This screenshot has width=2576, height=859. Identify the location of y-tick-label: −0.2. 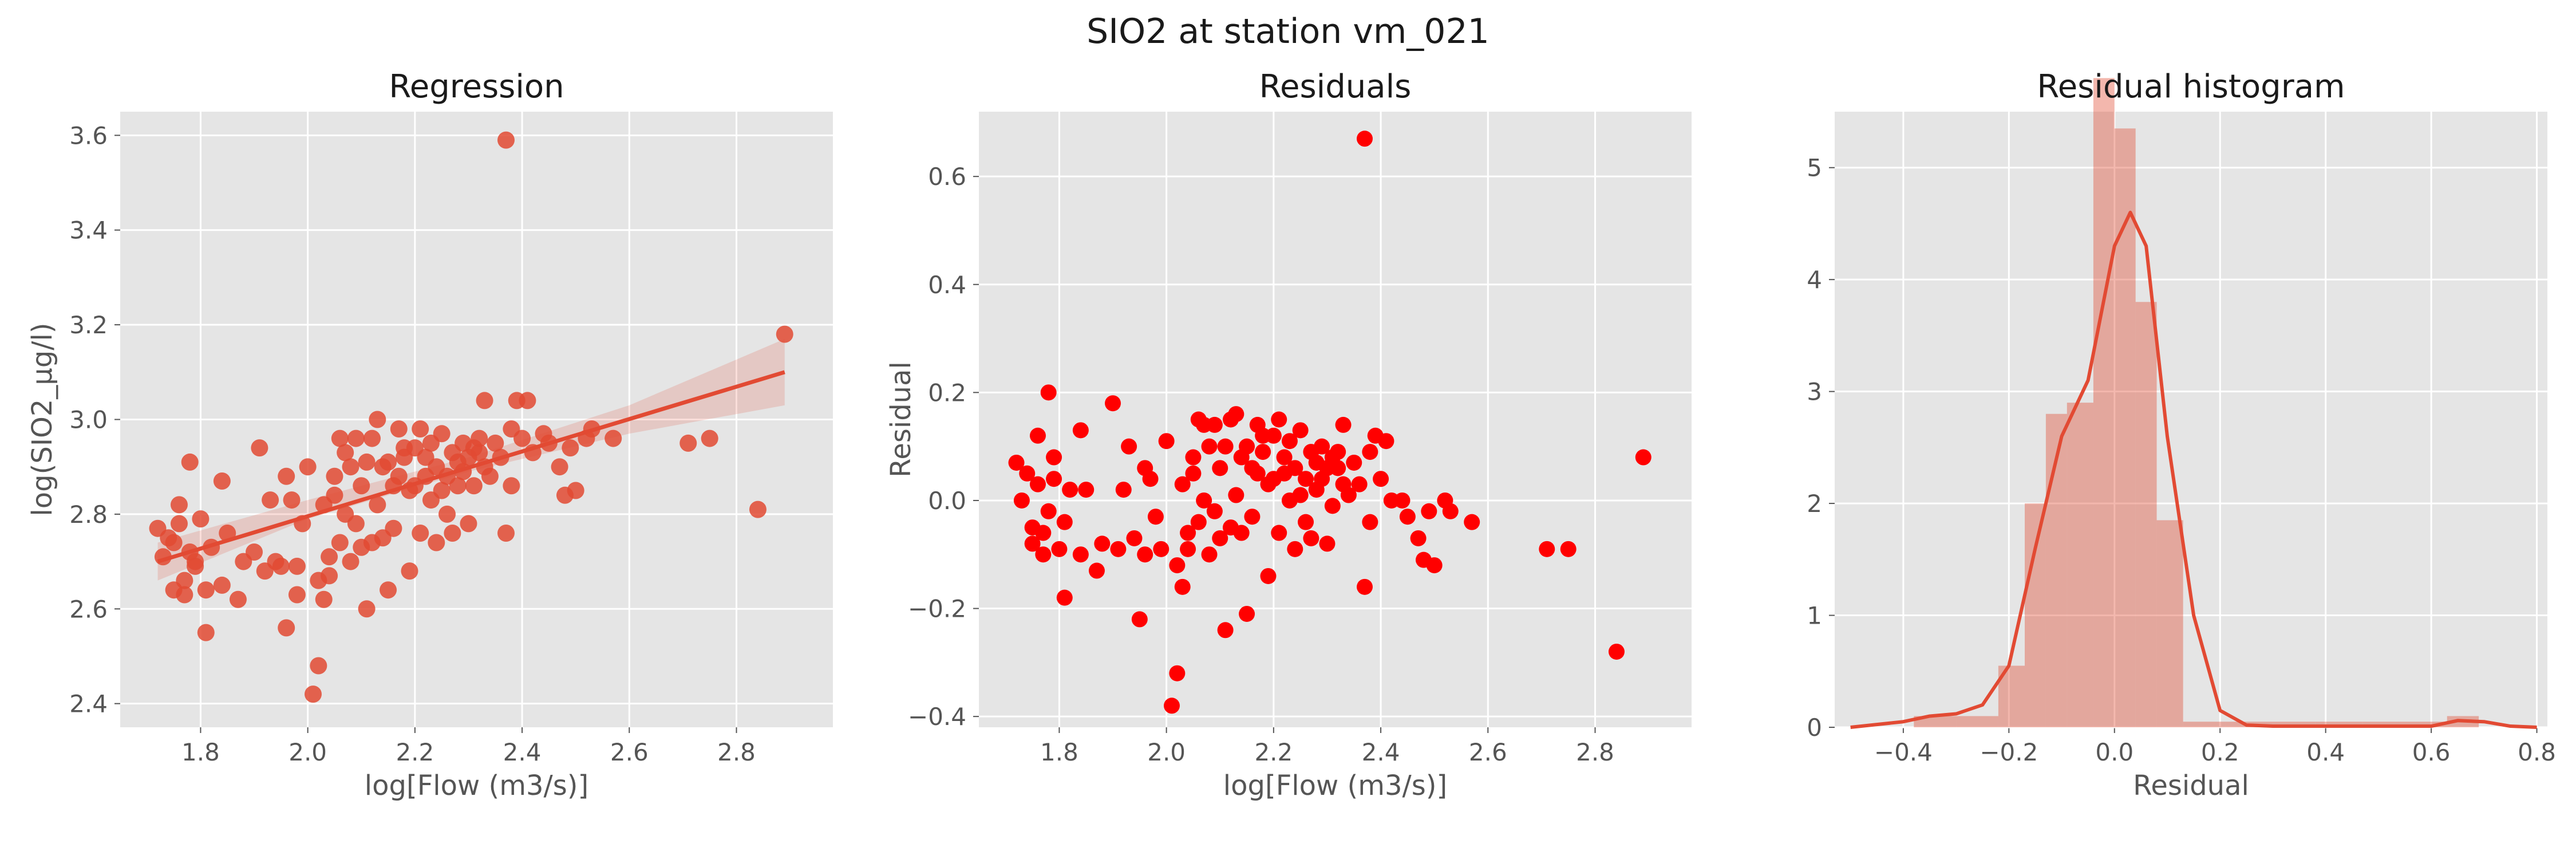
(937, 609).